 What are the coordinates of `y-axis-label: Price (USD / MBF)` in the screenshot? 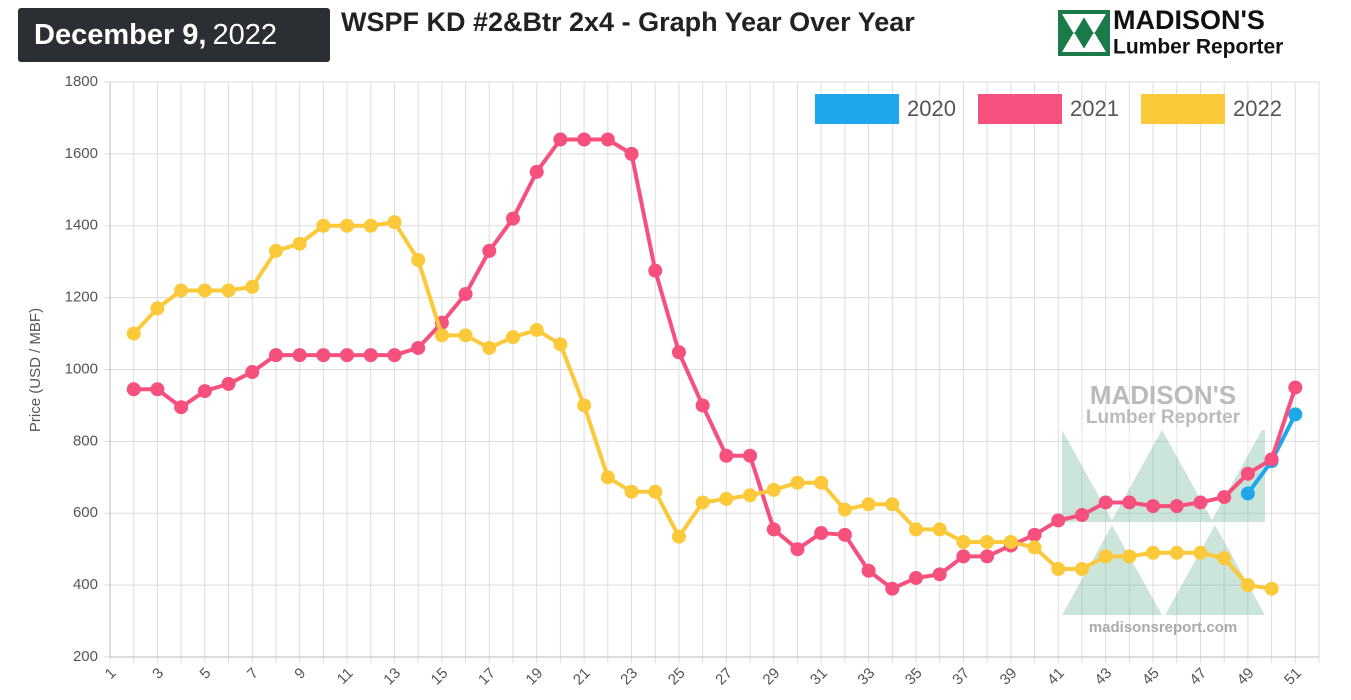 It's located at (35, 370).